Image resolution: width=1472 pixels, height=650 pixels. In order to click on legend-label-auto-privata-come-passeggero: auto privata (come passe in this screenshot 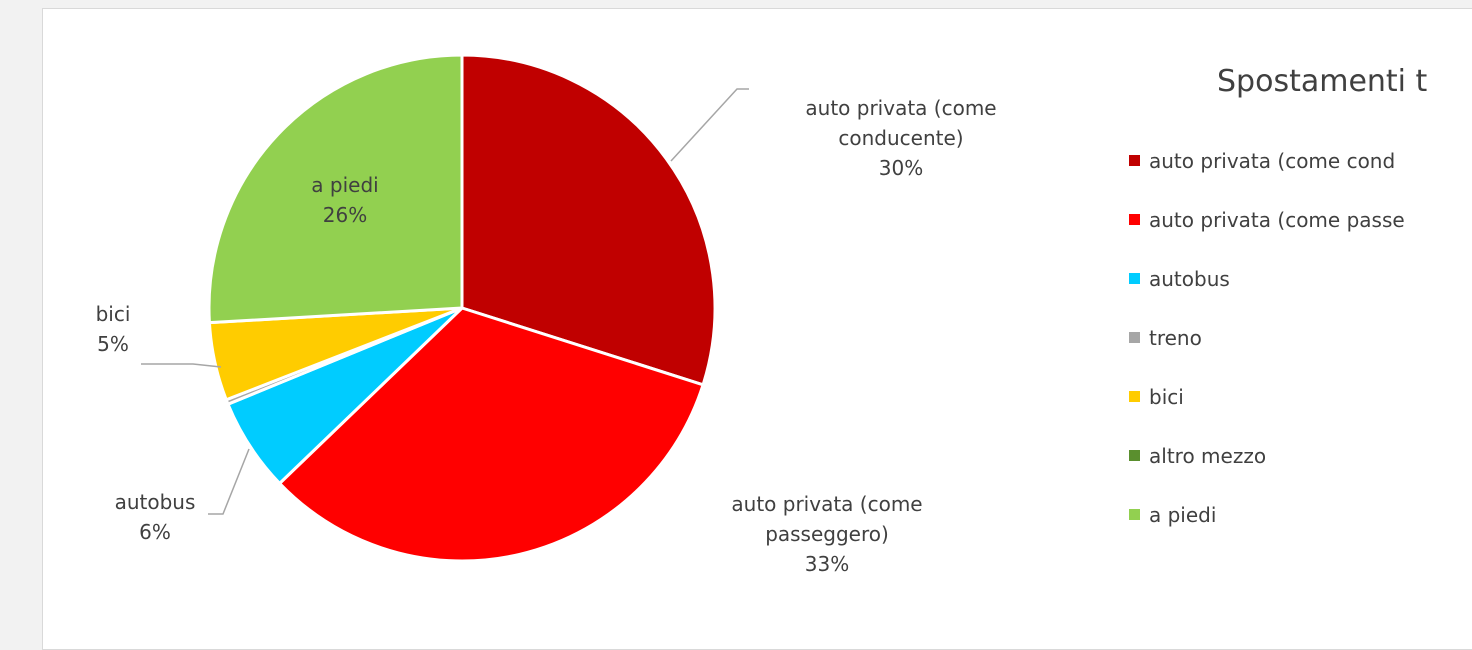, I will do `click(1277, 220)`.